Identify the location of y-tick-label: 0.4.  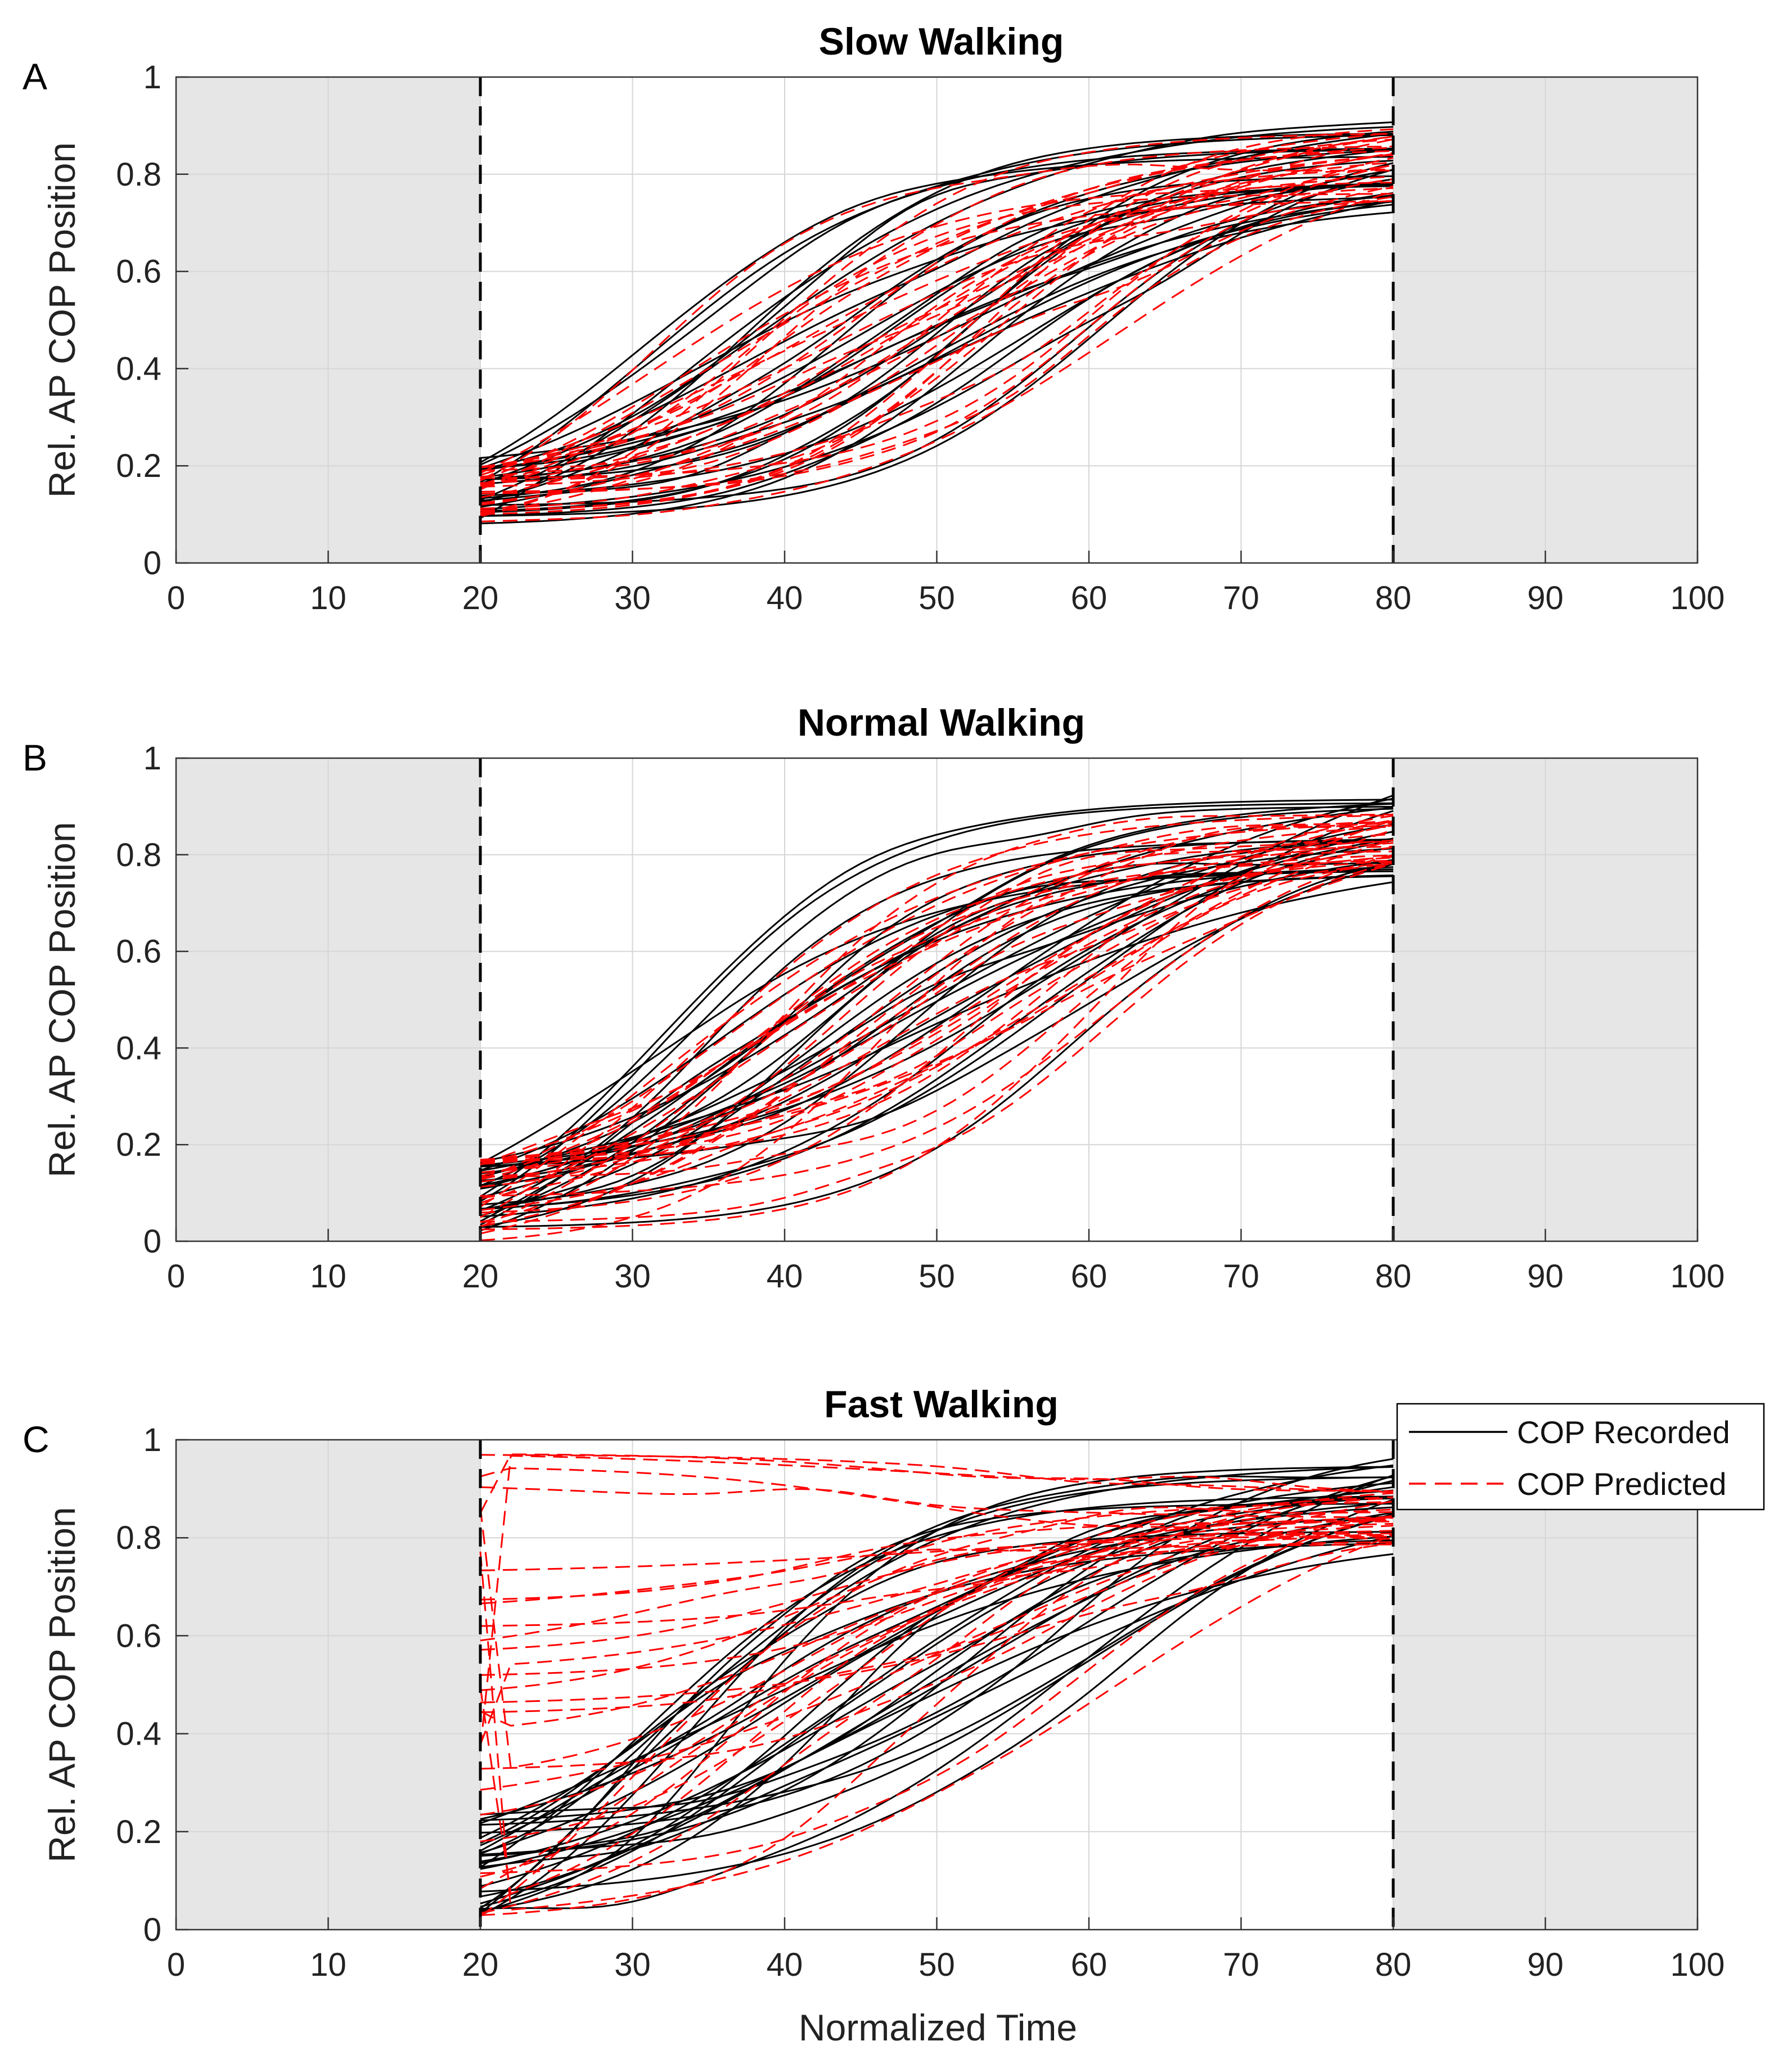
(138, 368).